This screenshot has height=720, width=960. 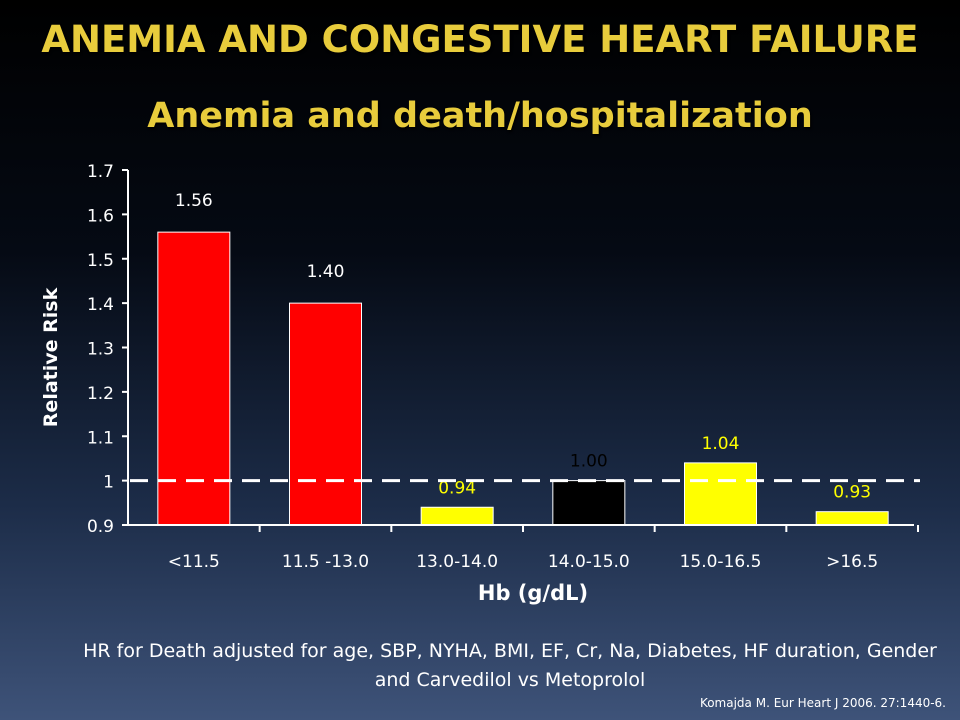 What do you see at coordinates (852, 493) in the screenshot?
I see `bar-value-label: 0.93` at bounding box center [852, 493].